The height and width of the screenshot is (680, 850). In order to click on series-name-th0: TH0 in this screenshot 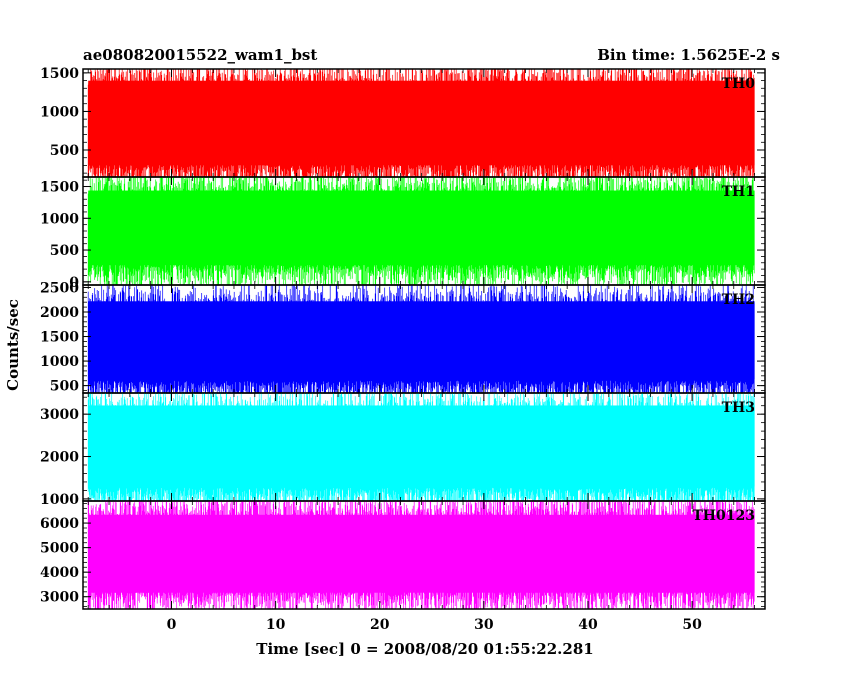, I will do `click(739, 84)`.